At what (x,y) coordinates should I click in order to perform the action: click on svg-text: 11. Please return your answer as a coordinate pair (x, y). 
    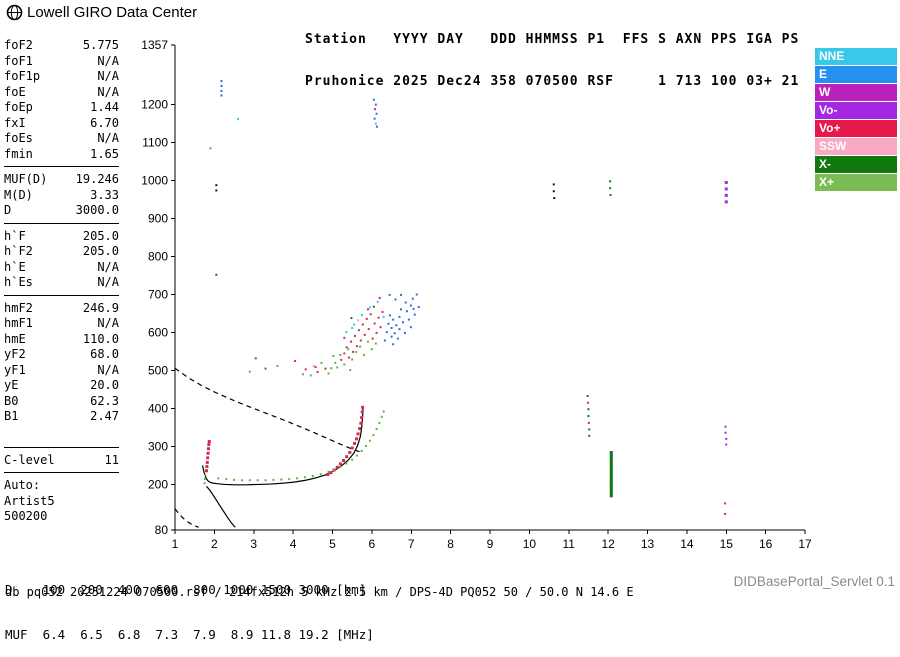
    Looking at the image, I should click on (569, 544).